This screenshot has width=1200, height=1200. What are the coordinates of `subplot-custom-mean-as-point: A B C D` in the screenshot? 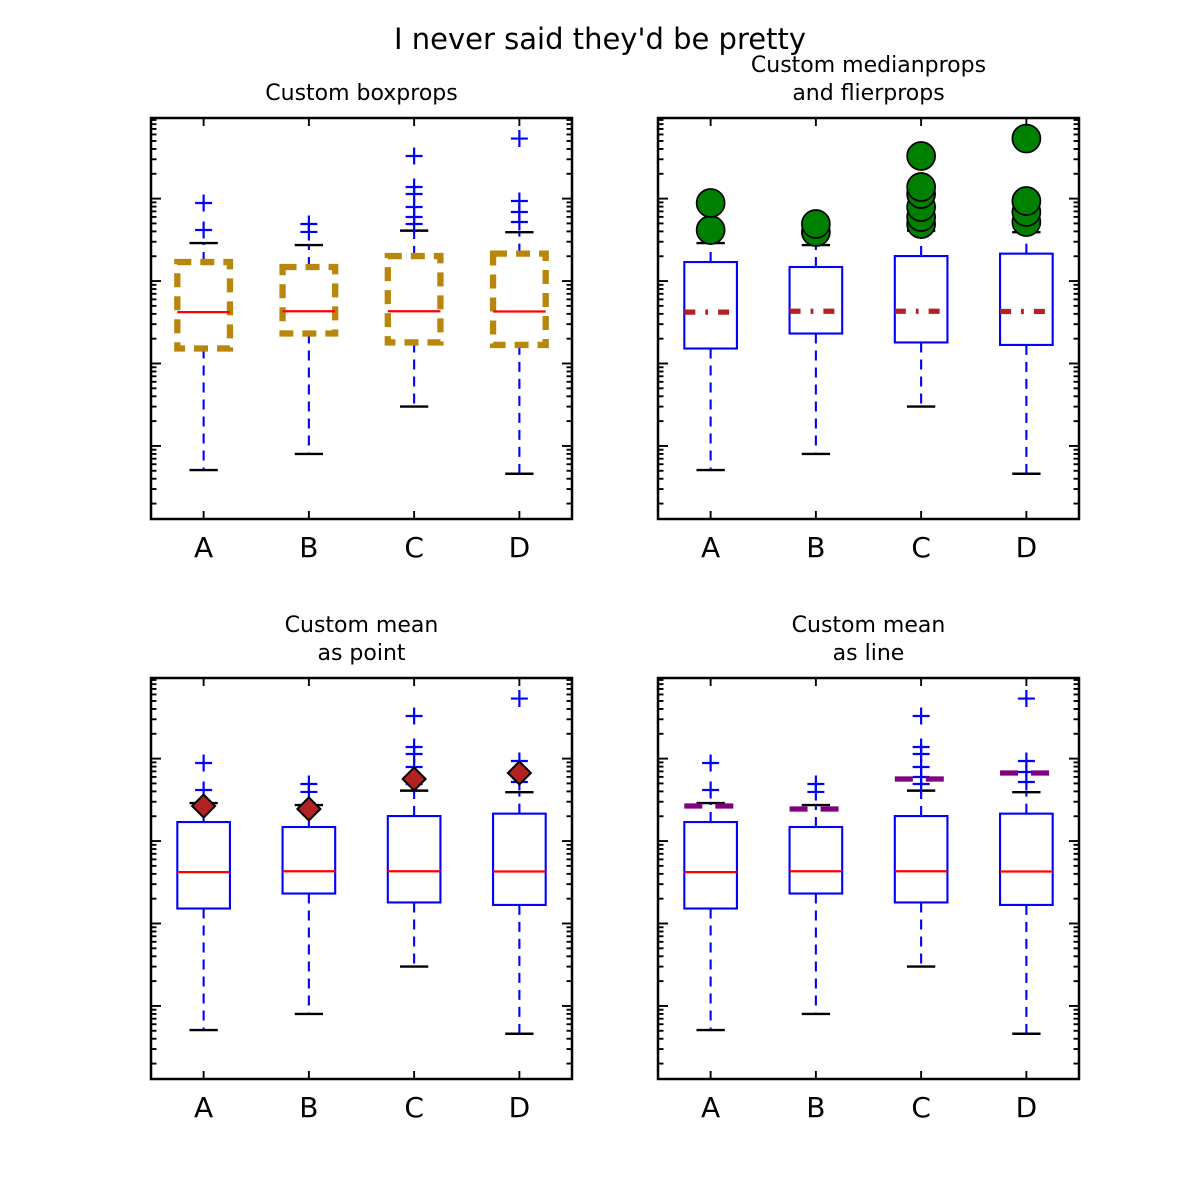 It's located at (361, 900).